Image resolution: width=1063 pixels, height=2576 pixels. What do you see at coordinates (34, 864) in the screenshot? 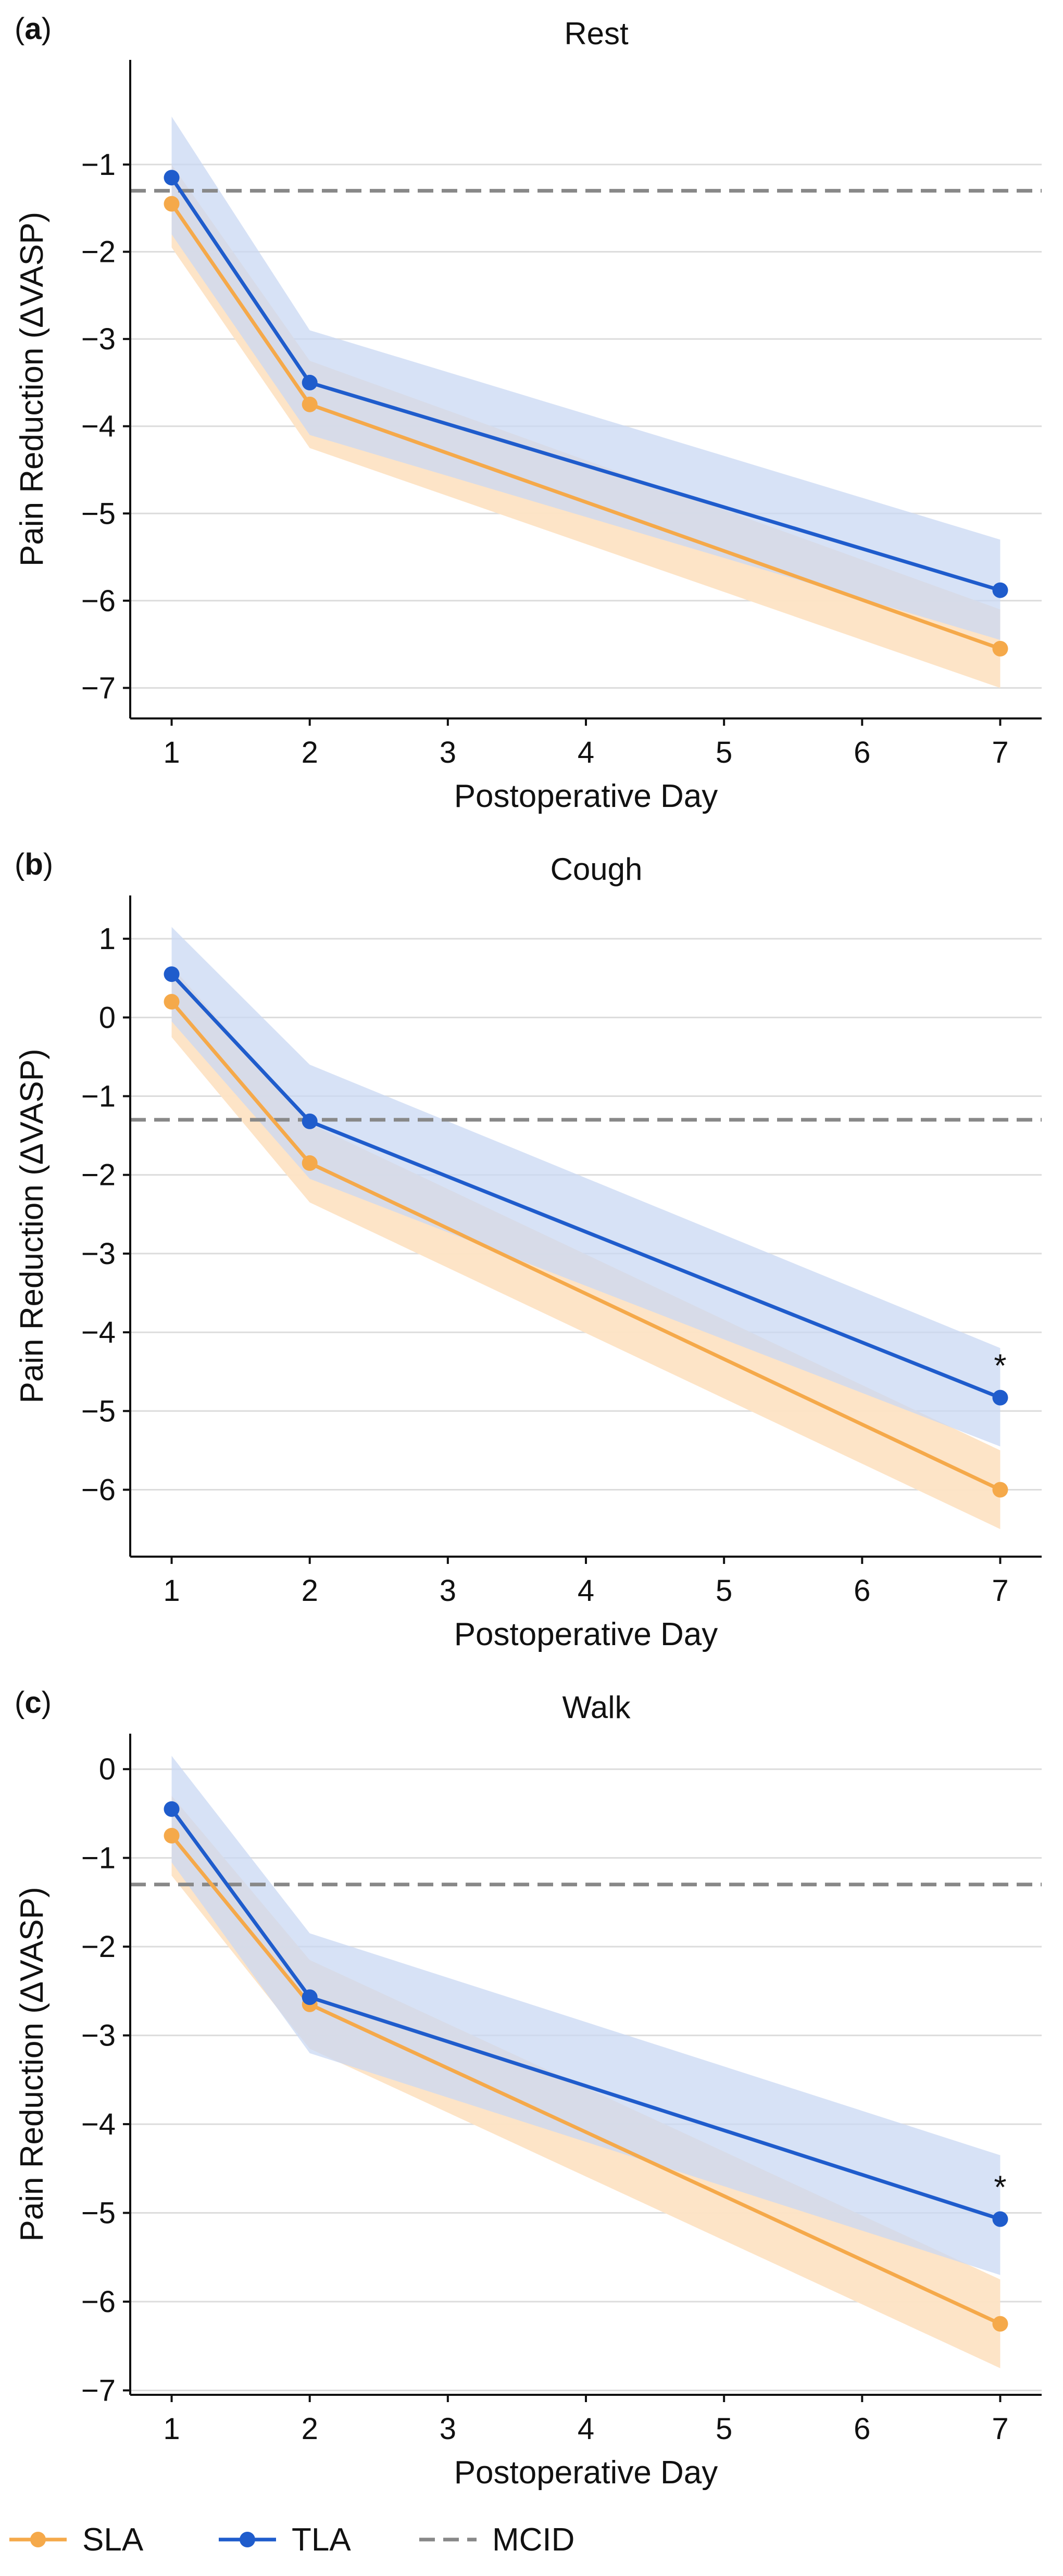
I see `panel-label: (b)` at bounding box center [34, 864].